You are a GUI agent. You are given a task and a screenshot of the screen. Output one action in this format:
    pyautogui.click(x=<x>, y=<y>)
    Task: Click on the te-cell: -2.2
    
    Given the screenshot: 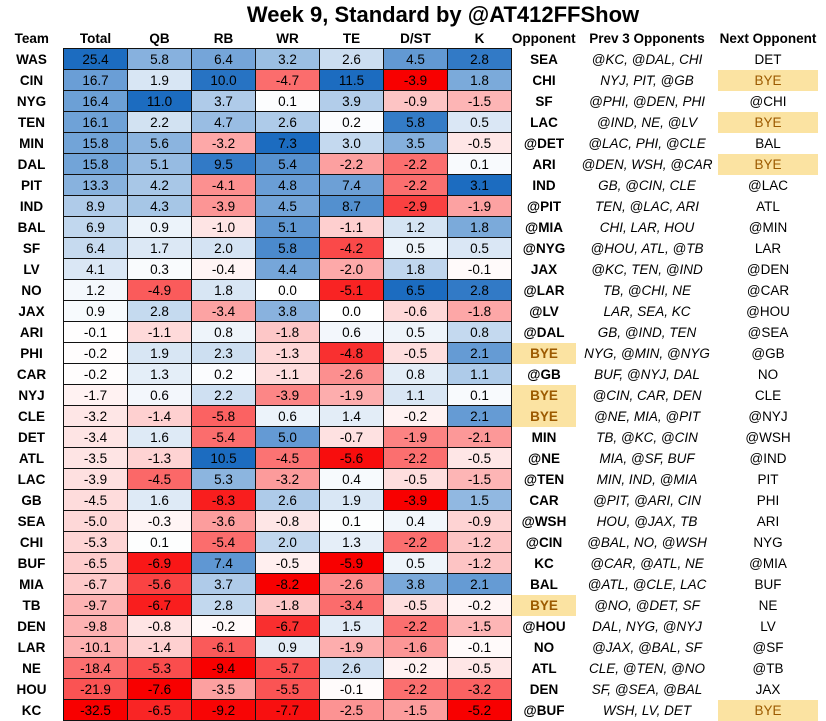 What is the action you would take?
    pyautogui.click(x=351, y=164)
    